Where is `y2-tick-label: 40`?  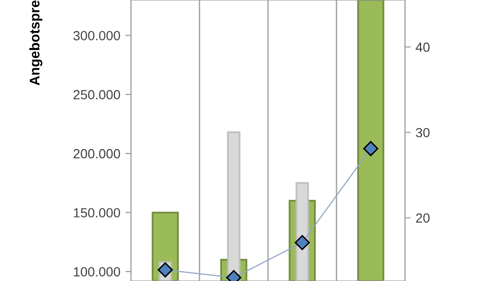
y2-tick-label: 40 is located at coordinates (423, 47).